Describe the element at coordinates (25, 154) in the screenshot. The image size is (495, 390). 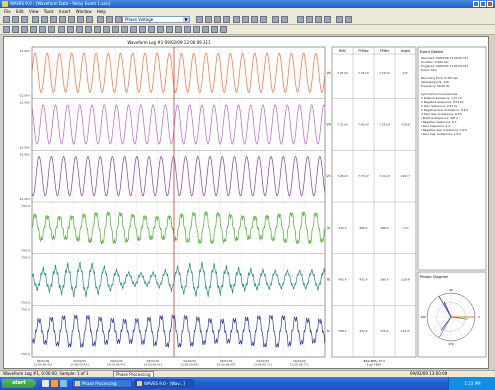
I see `amplitude-tick-label: 12.5kV` at that location.